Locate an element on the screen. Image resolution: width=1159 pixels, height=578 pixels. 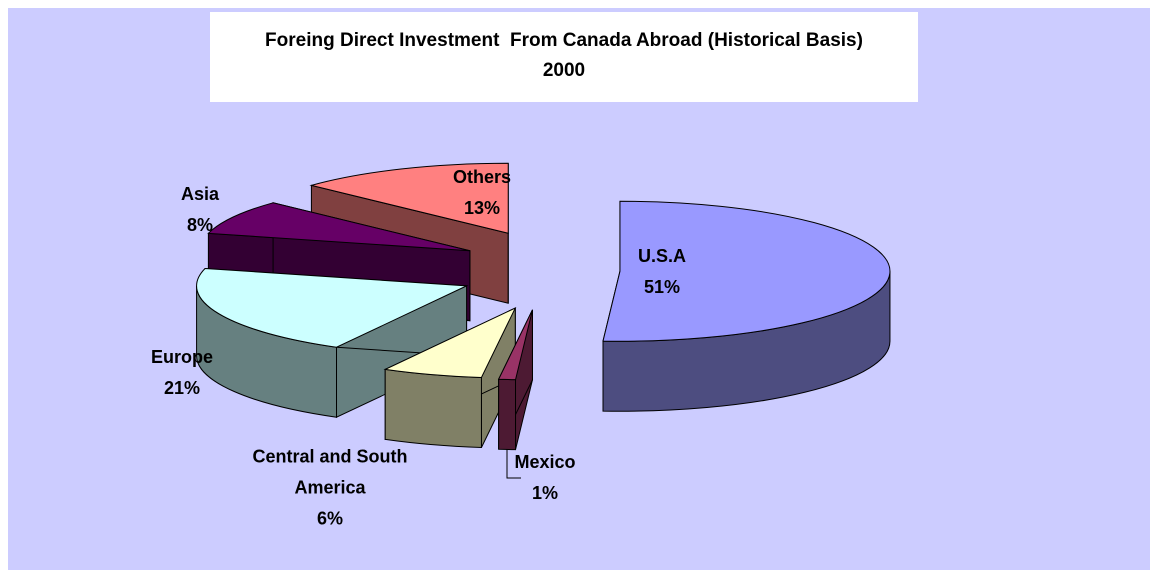
label-value: 1% is located at coordinates (544, 493).